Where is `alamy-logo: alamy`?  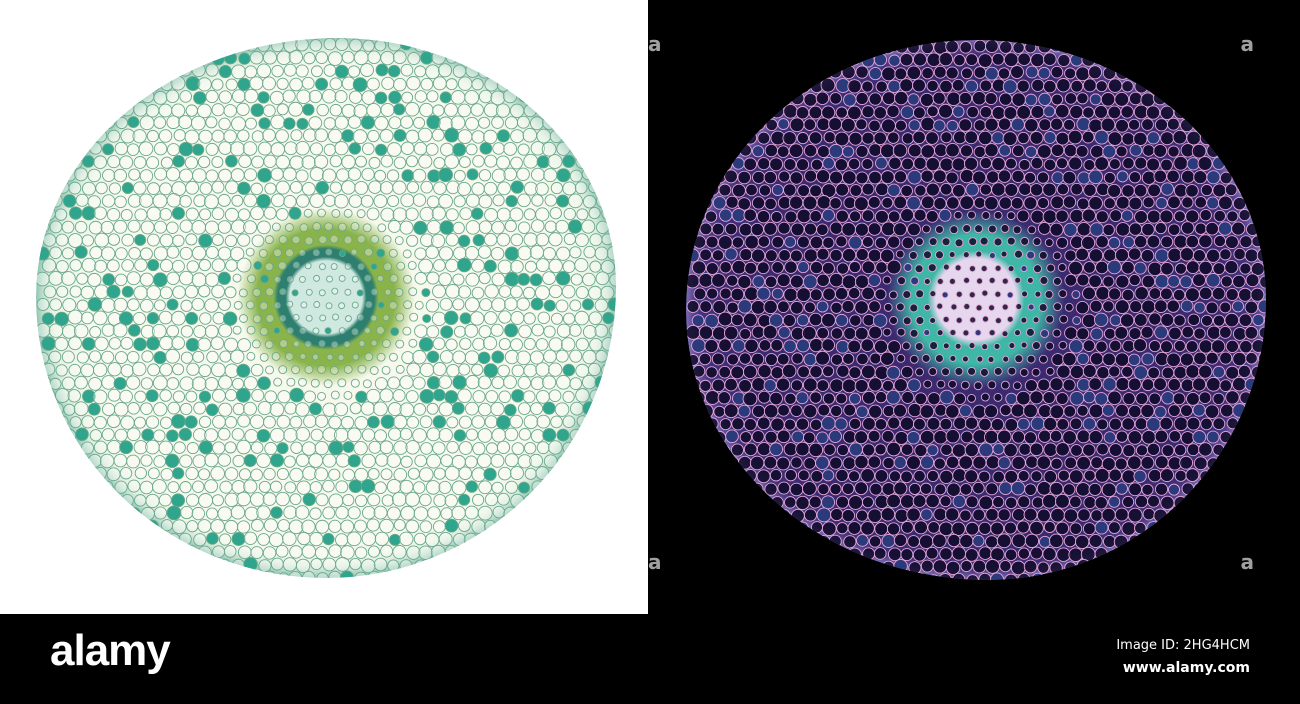
alamy-logo: alamy is located at coordinates (110, 650).